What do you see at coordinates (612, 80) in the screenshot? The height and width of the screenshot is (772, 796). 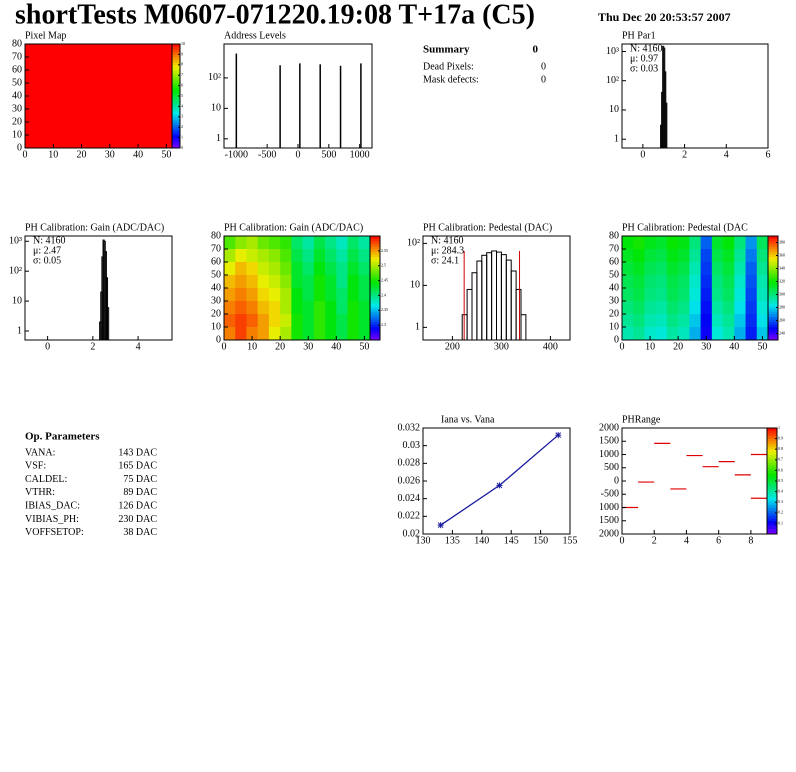 I see `y-tick-label: 10²` at bounding box center [612, 80].